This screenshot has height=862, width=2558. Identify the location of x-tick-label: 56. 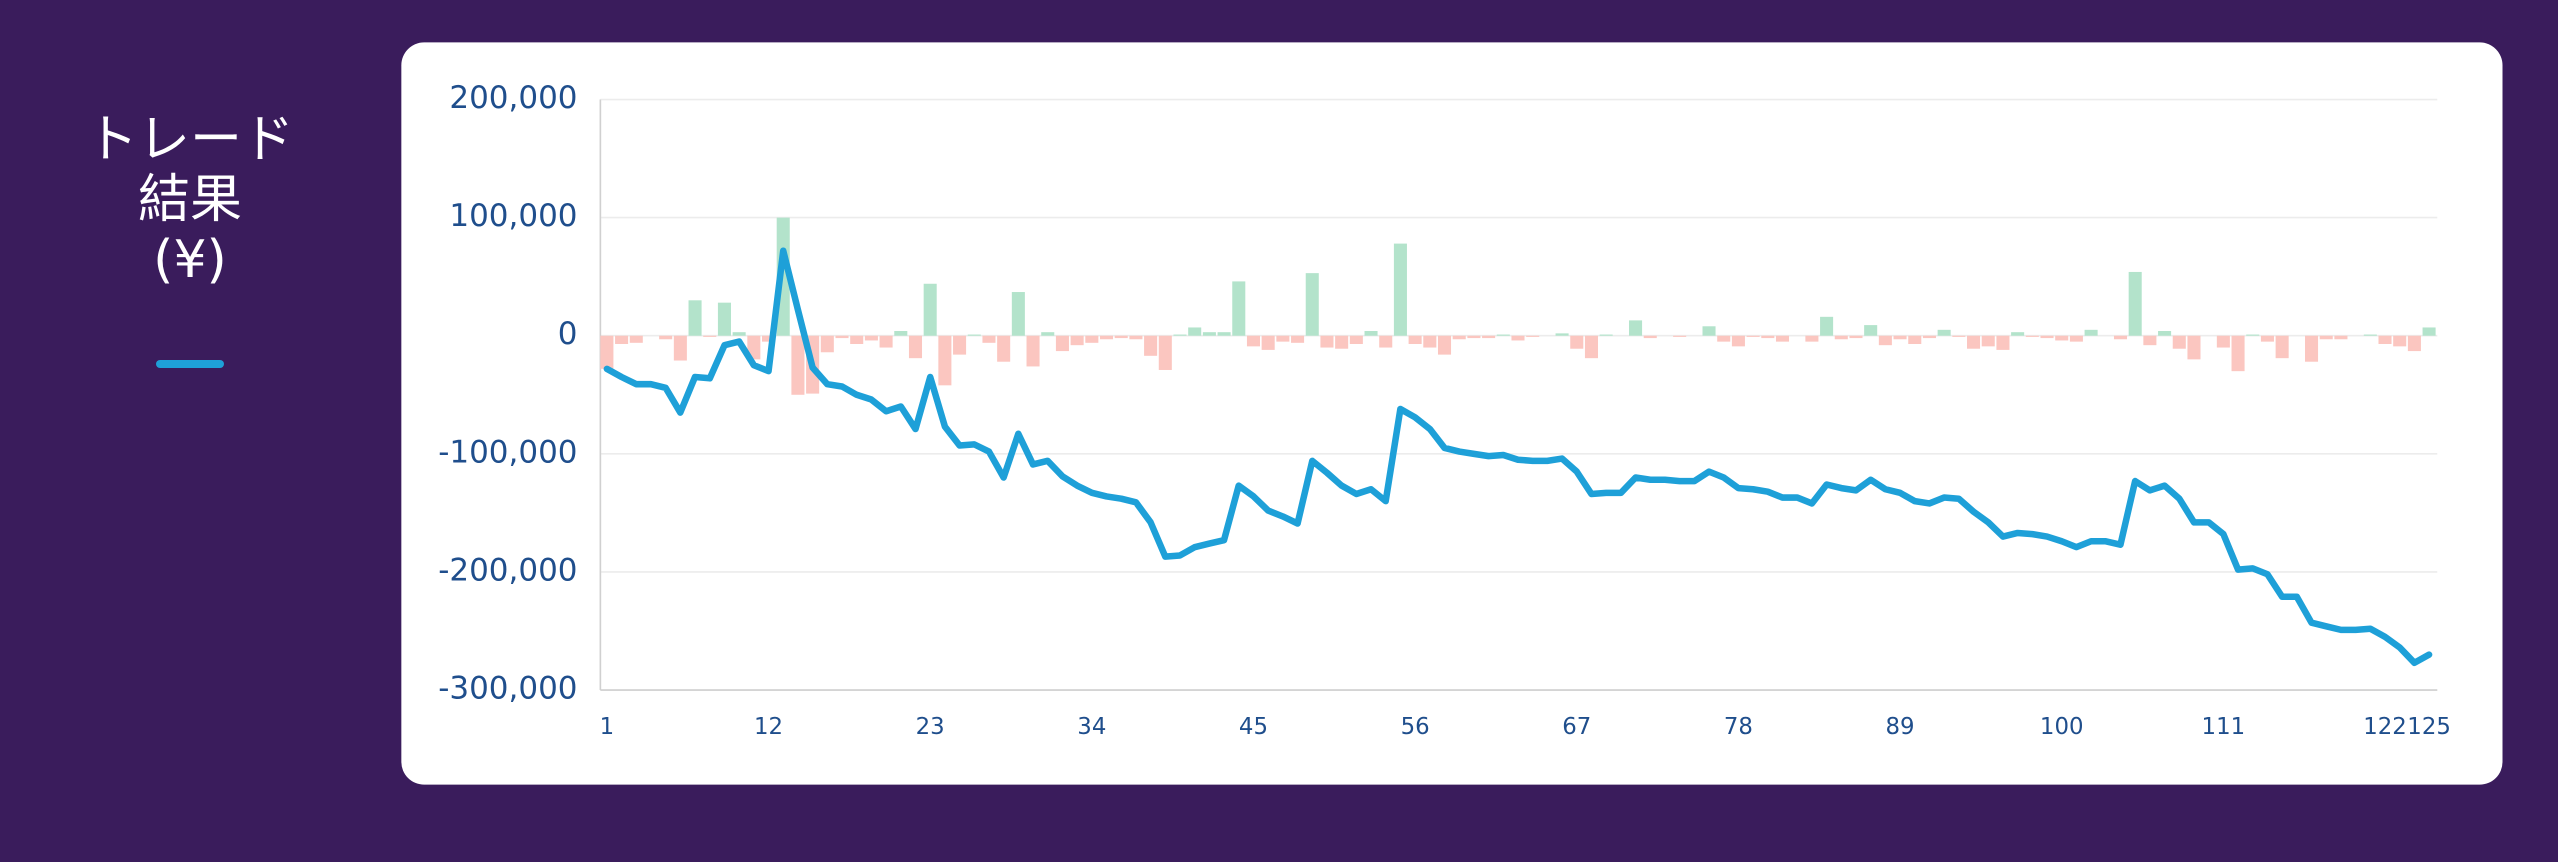
(1415, 727).